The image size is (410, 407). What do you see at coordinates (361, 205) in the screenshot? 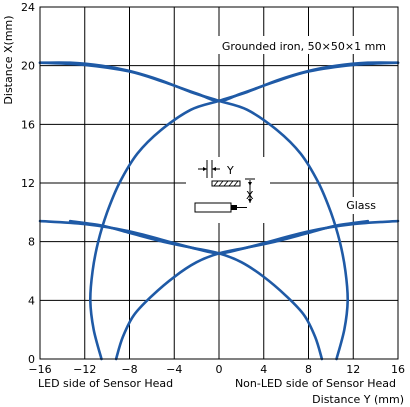
I see `glass-annotation: Glass` at bounding box center [361, 205].